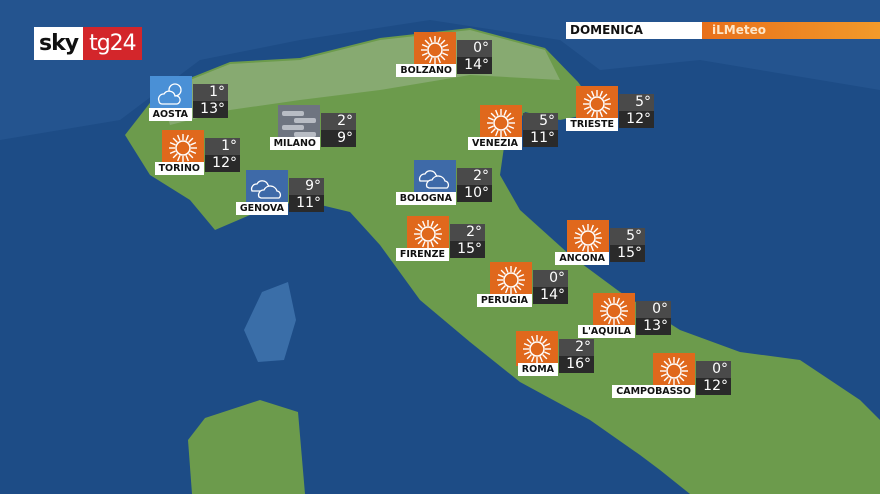  I want to click on corsica, so click(270, 322).